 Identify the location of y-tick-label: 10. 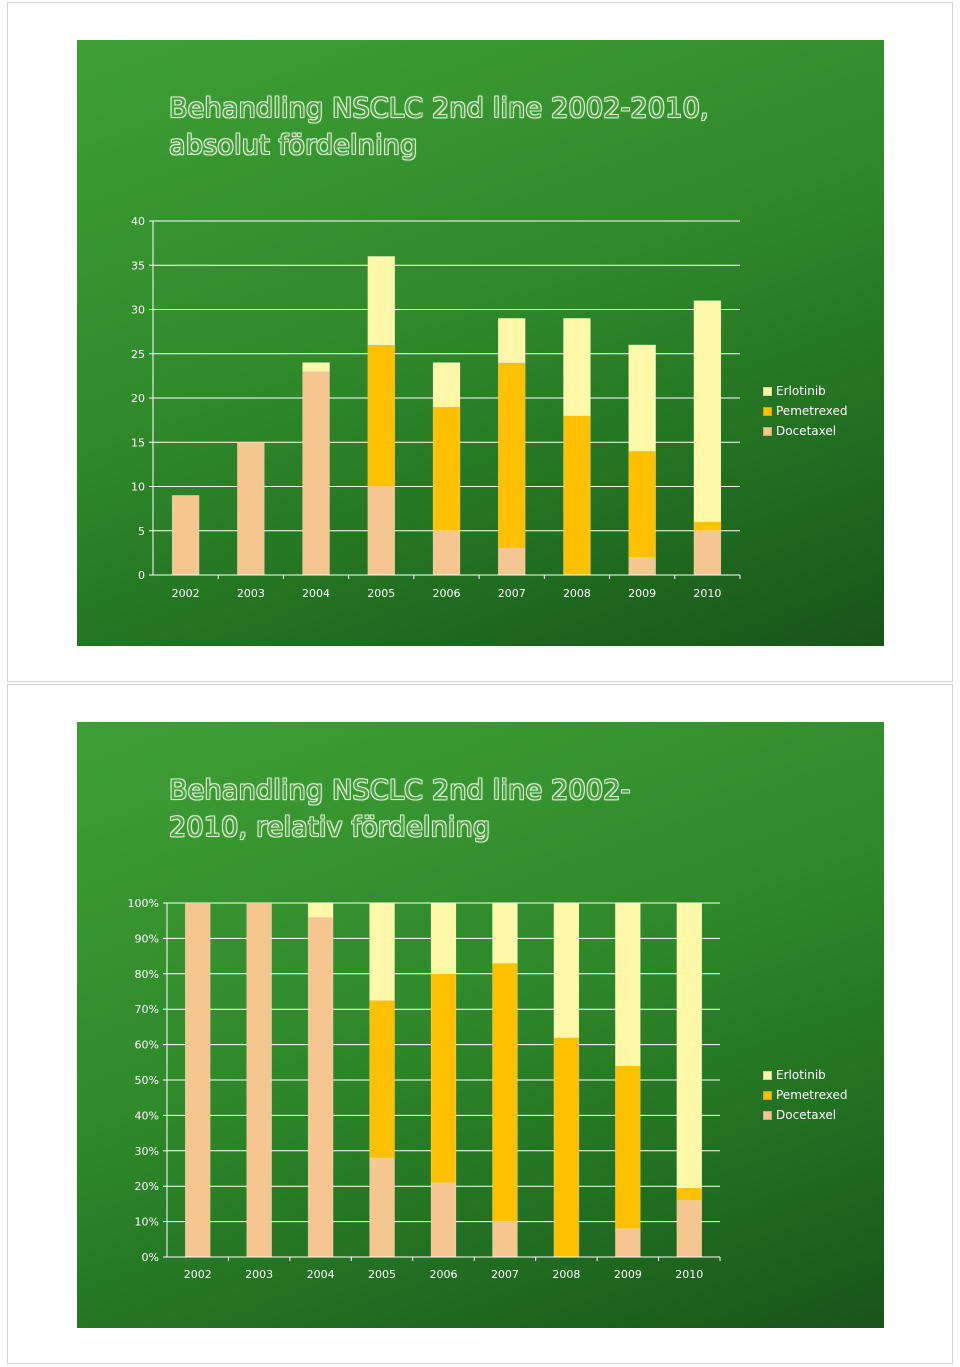
(138, 487).